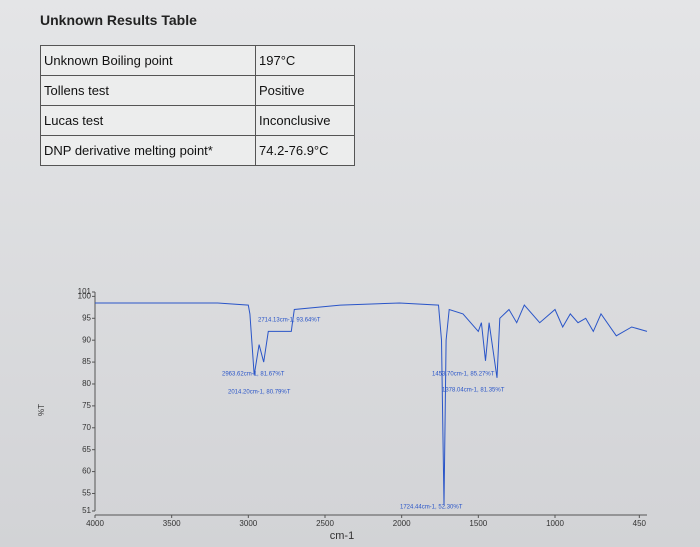  Describe the element at coordinates (431, 508) in the screenshot. I see `peak-label: 1724.44cm-1, 52.30%T` at that location.